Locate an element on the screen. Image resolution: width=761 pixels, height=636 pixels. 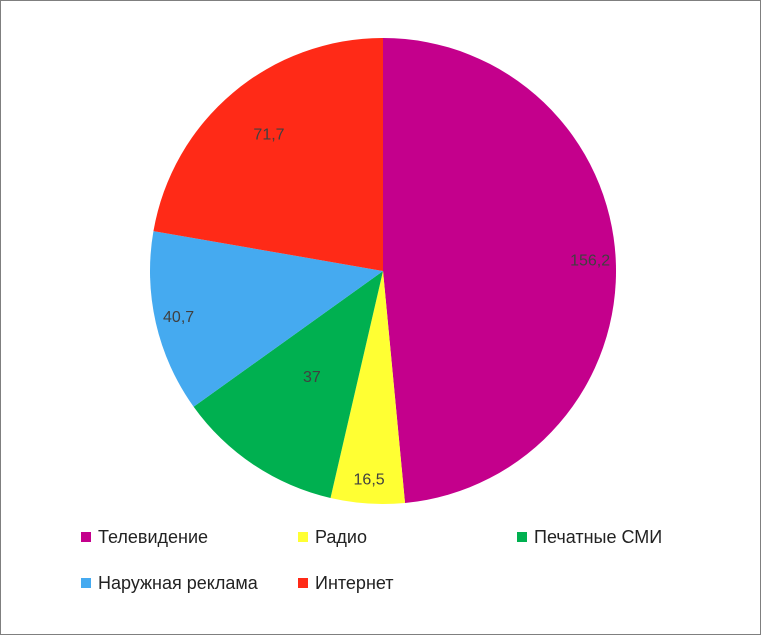
pie-slice-outdoor is located at coordinates (266, 319).